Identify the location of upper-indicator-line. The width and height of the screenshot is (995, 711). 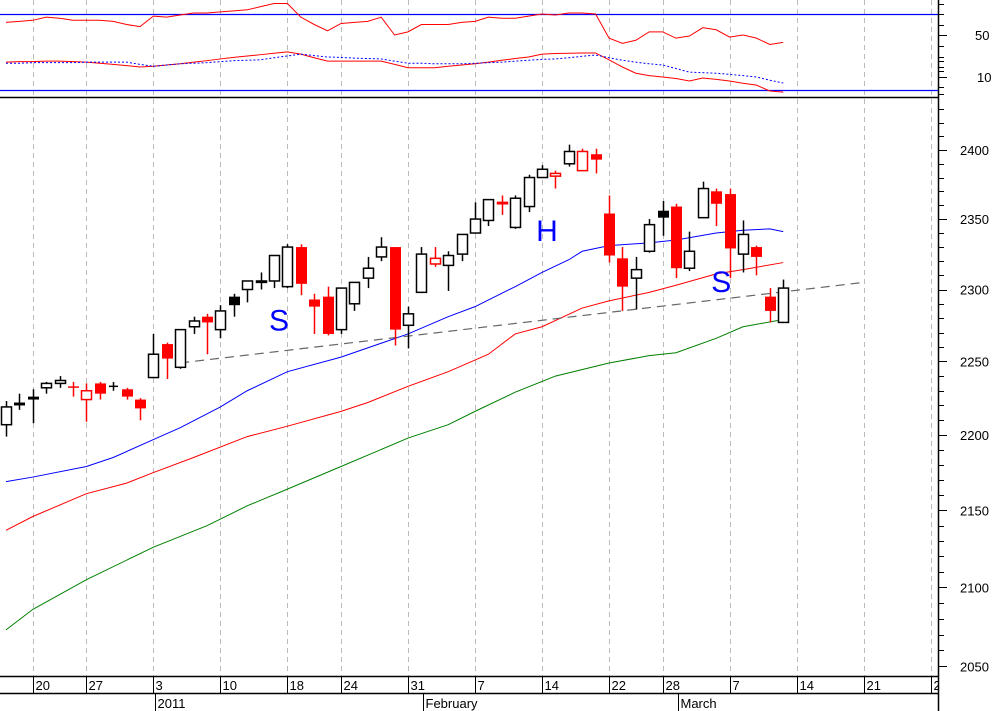
(394, 24).